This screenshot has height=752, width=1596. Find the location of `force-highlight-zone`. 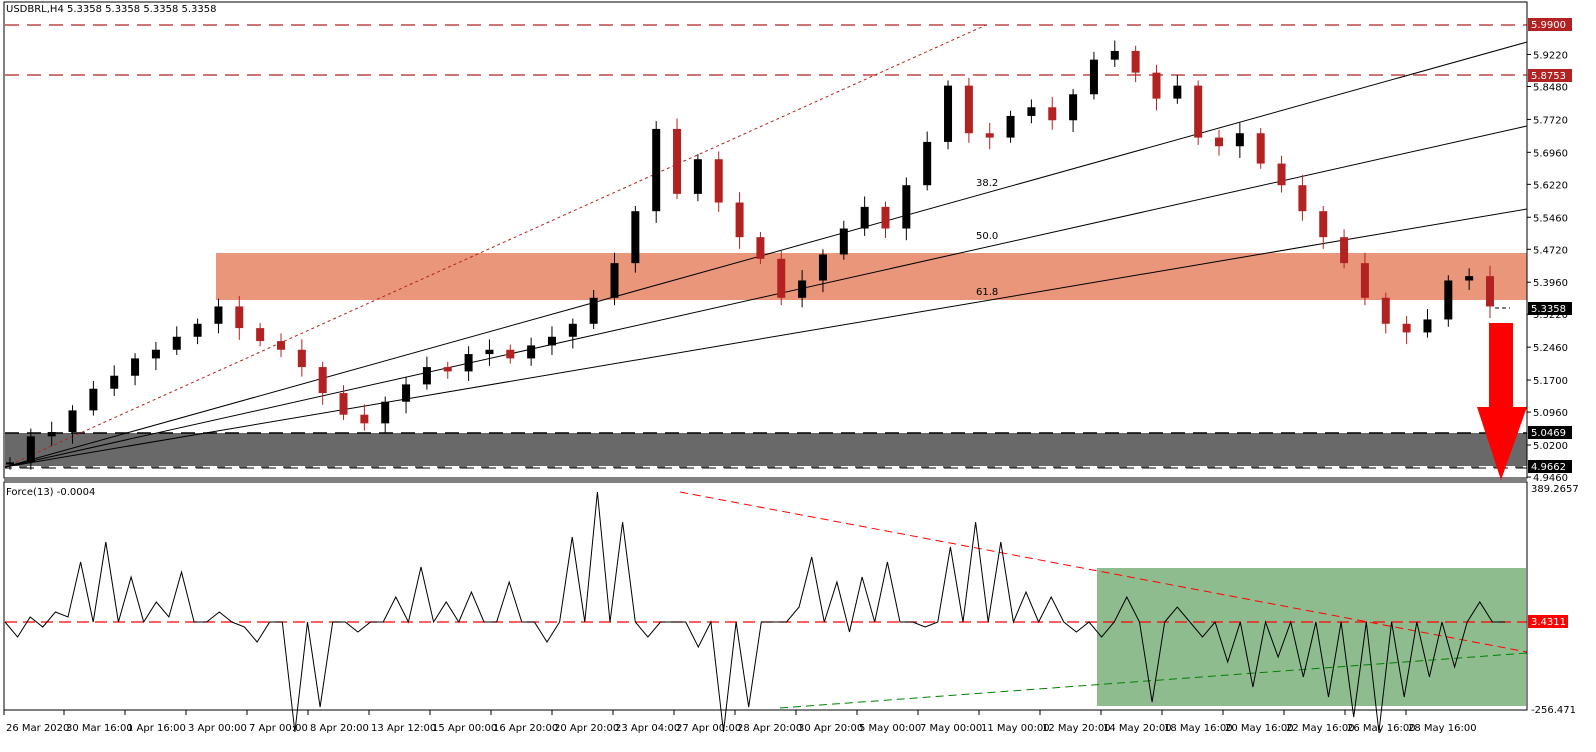

force-highlight-zone is located at coordinates (1311, 637).